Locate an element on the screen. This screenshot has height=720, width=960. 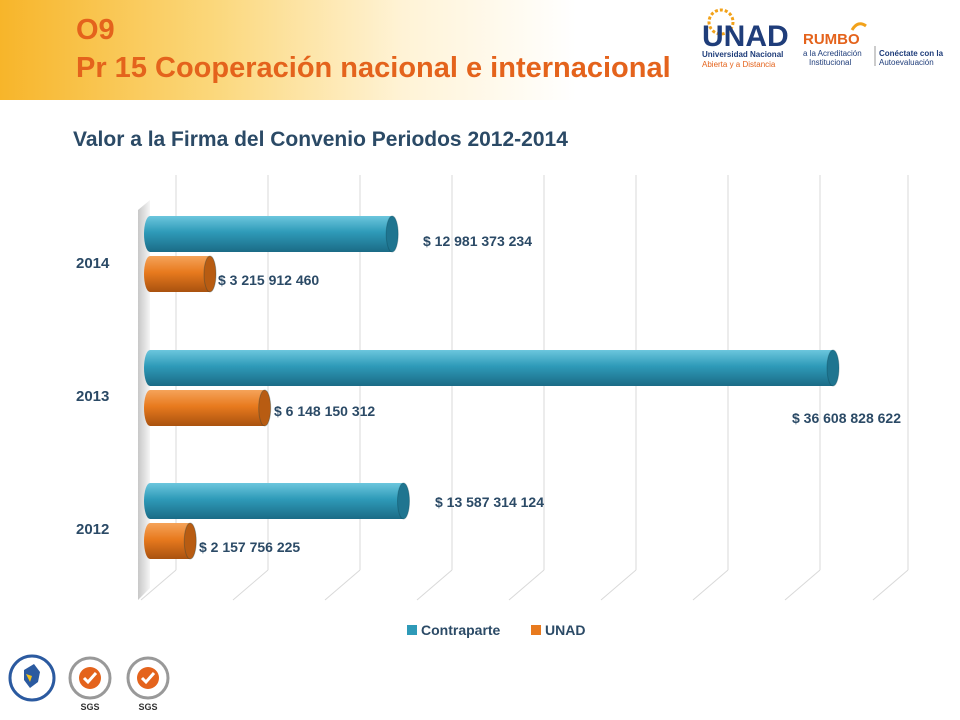
sgs-text-2: SGS is located at coordinates (147, 707).